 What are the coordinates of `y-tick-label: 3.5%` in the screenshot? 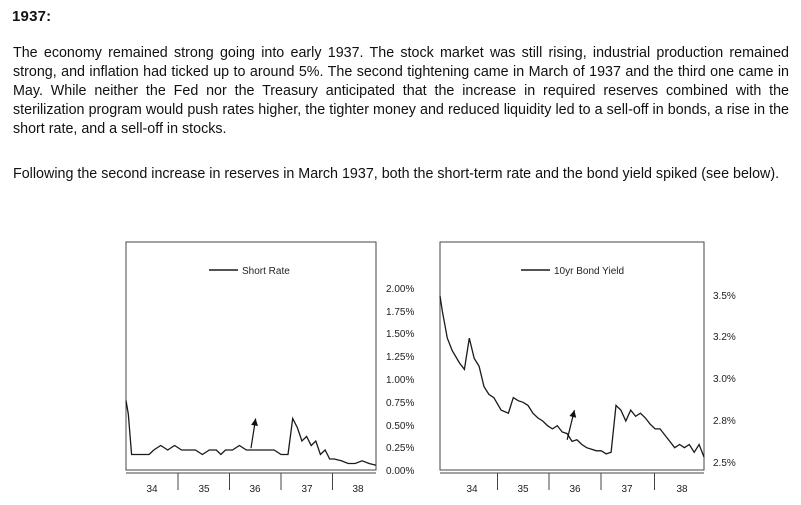 It's located at (724, 296).